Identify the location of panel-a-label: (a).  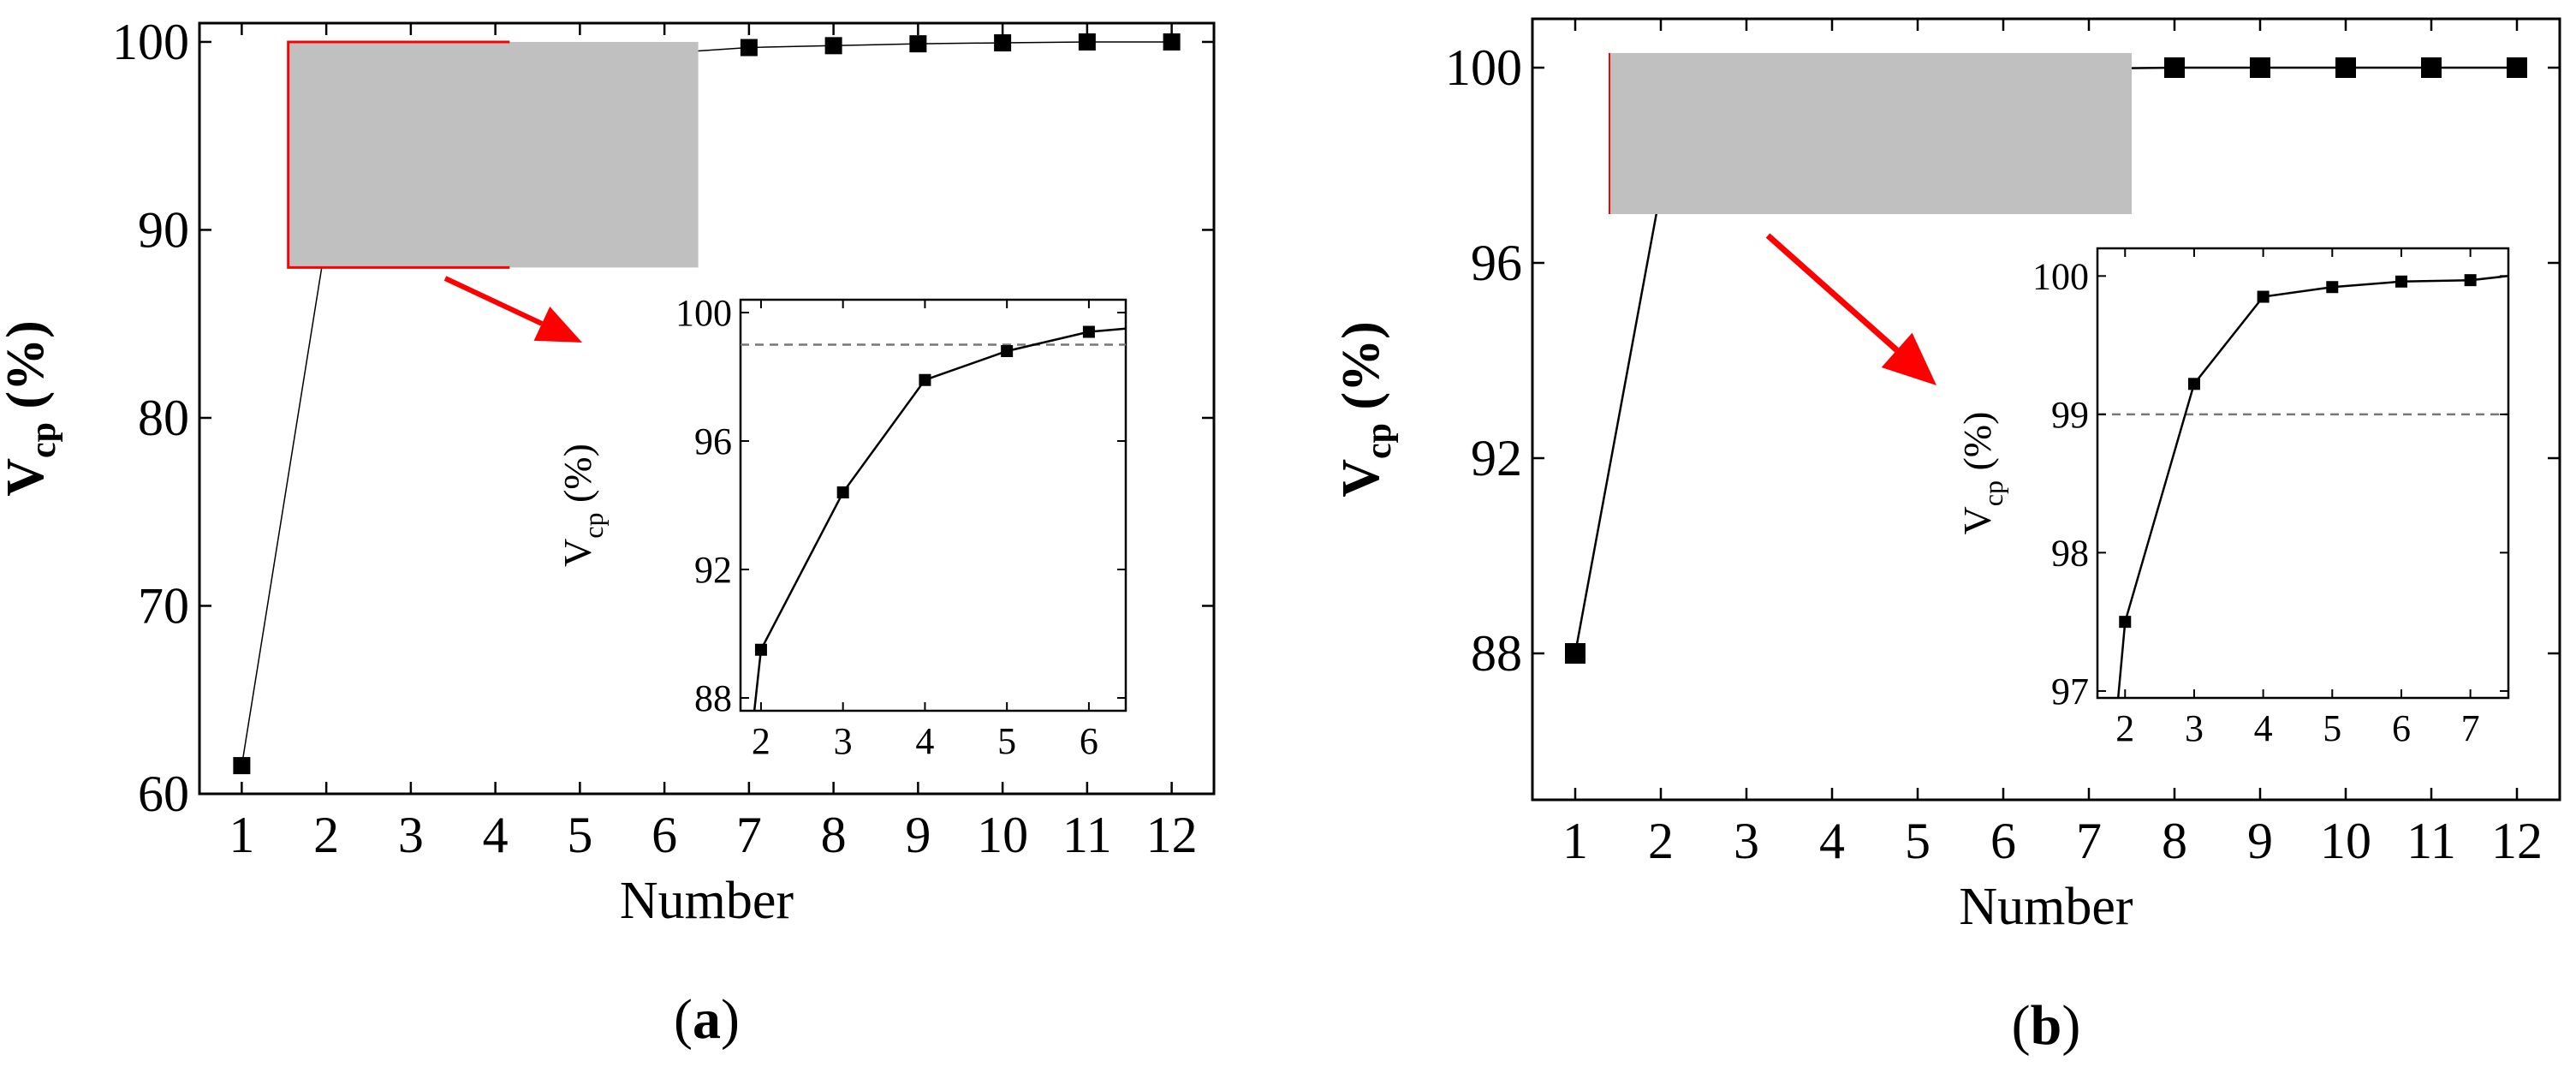
(707, 1019).